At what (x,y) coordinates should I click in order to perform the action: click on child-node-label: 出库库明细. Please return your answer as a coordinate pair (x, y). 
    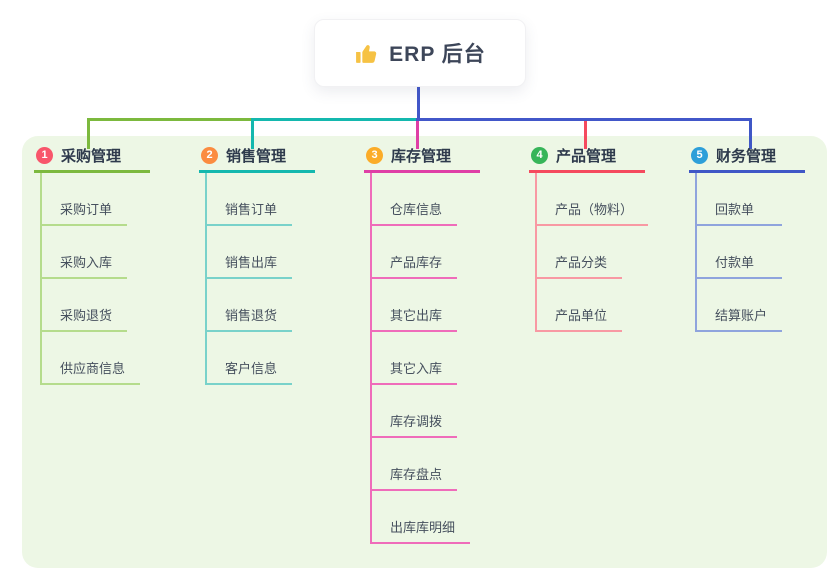
    Looking at the image, I should click on (421, 530).